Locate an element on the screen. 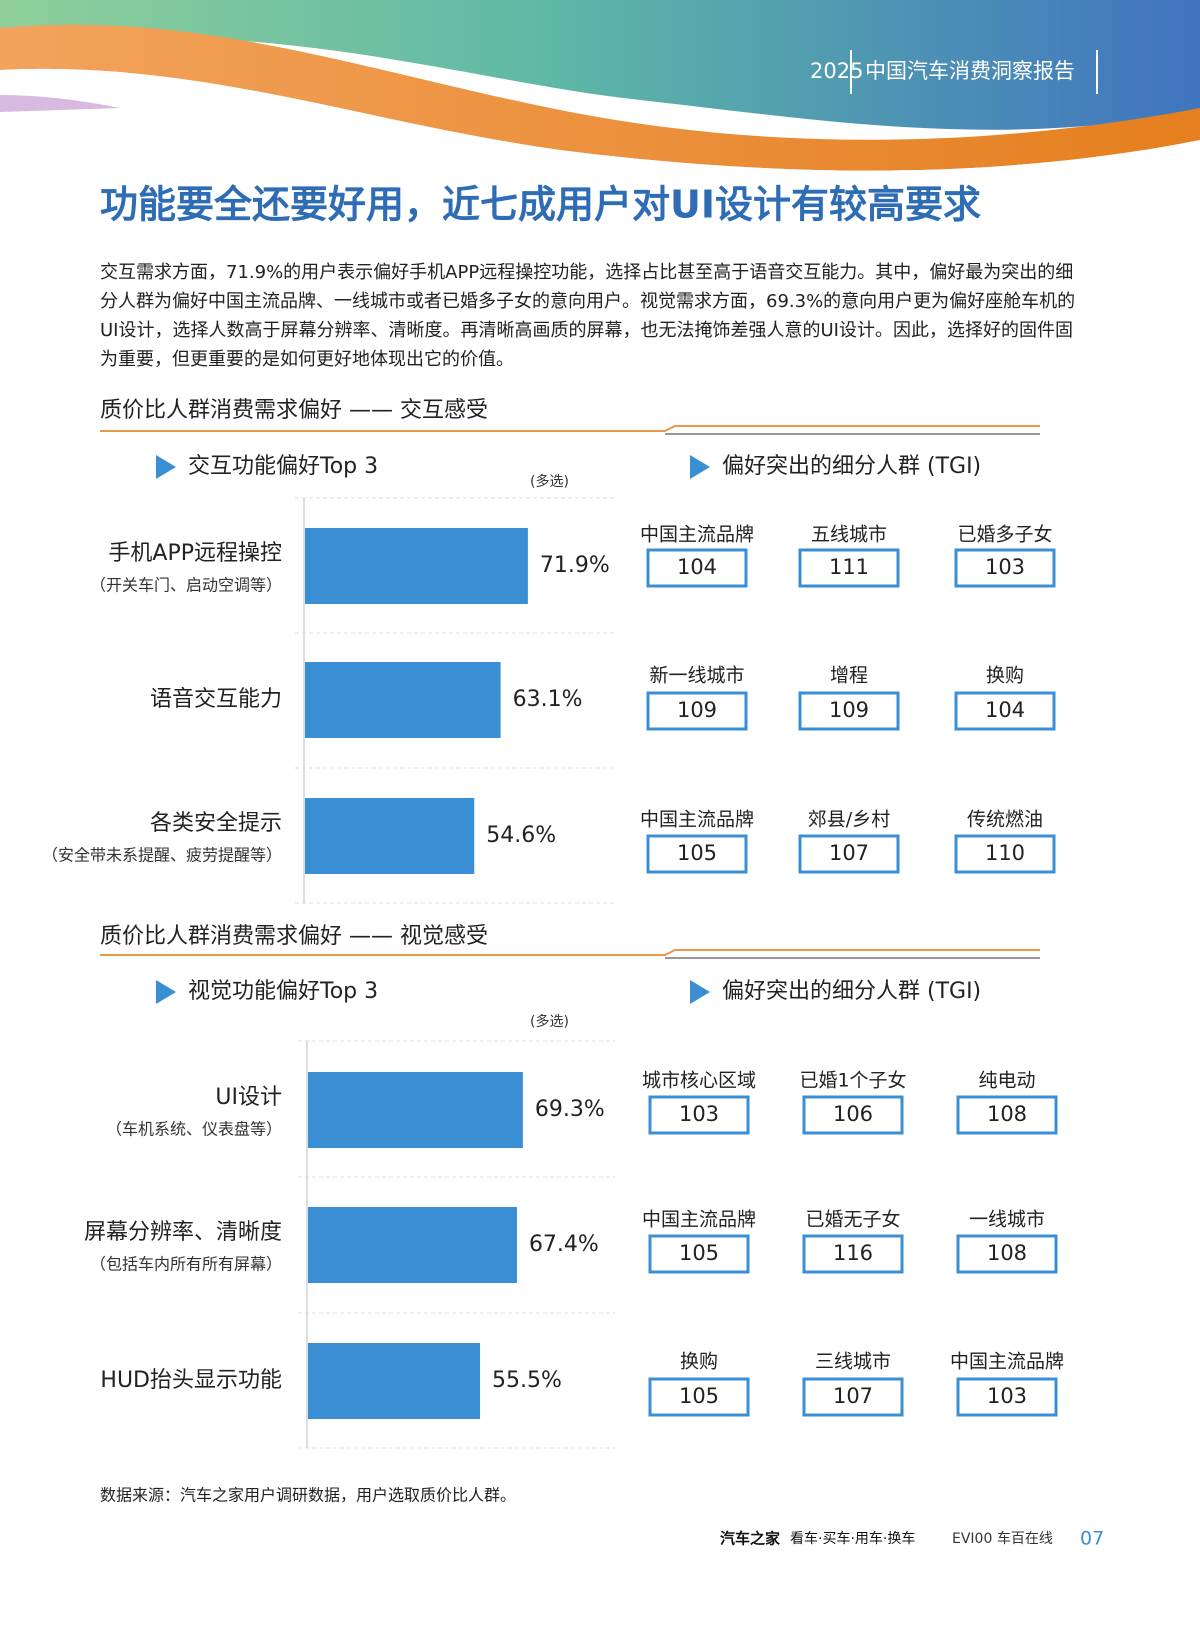 The image size is (1200, 1628). footer-partner: EVI00 车百在线 is located at coordinates (1002, 1538).